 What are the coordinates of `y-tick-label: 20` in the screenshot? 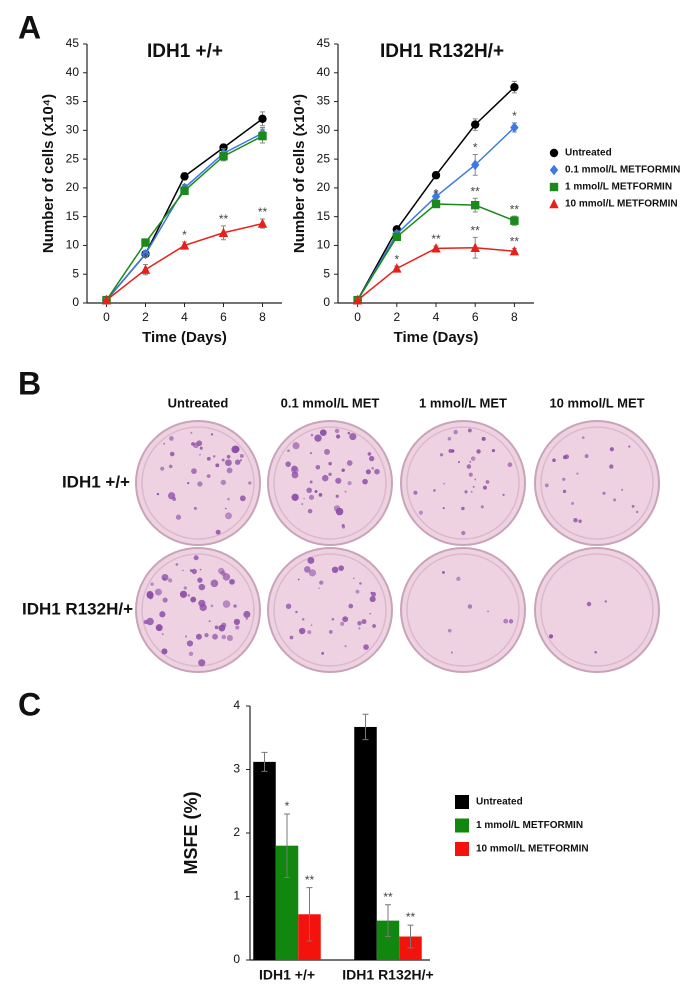 It's located at (324, 187).